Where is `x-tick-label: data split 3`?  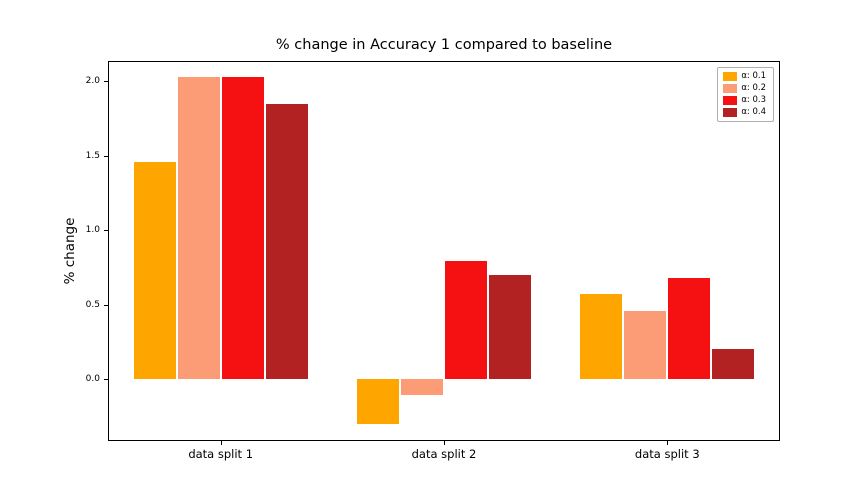 x-tick-label: data split 3 is located at coordinates (667, 454).